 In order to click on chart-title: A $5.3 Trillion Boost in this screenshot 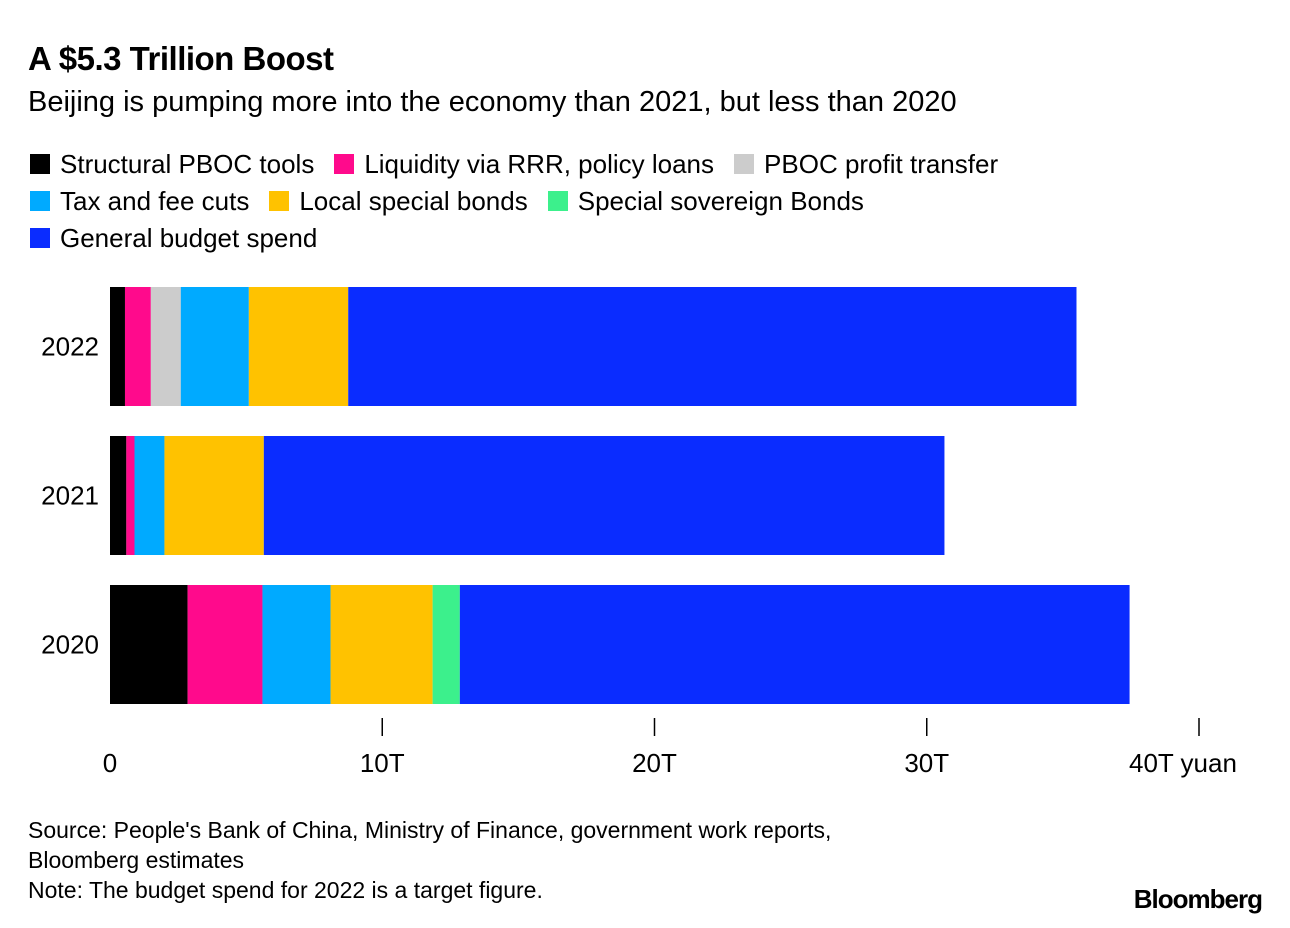, I will do `click(181, 58)`.